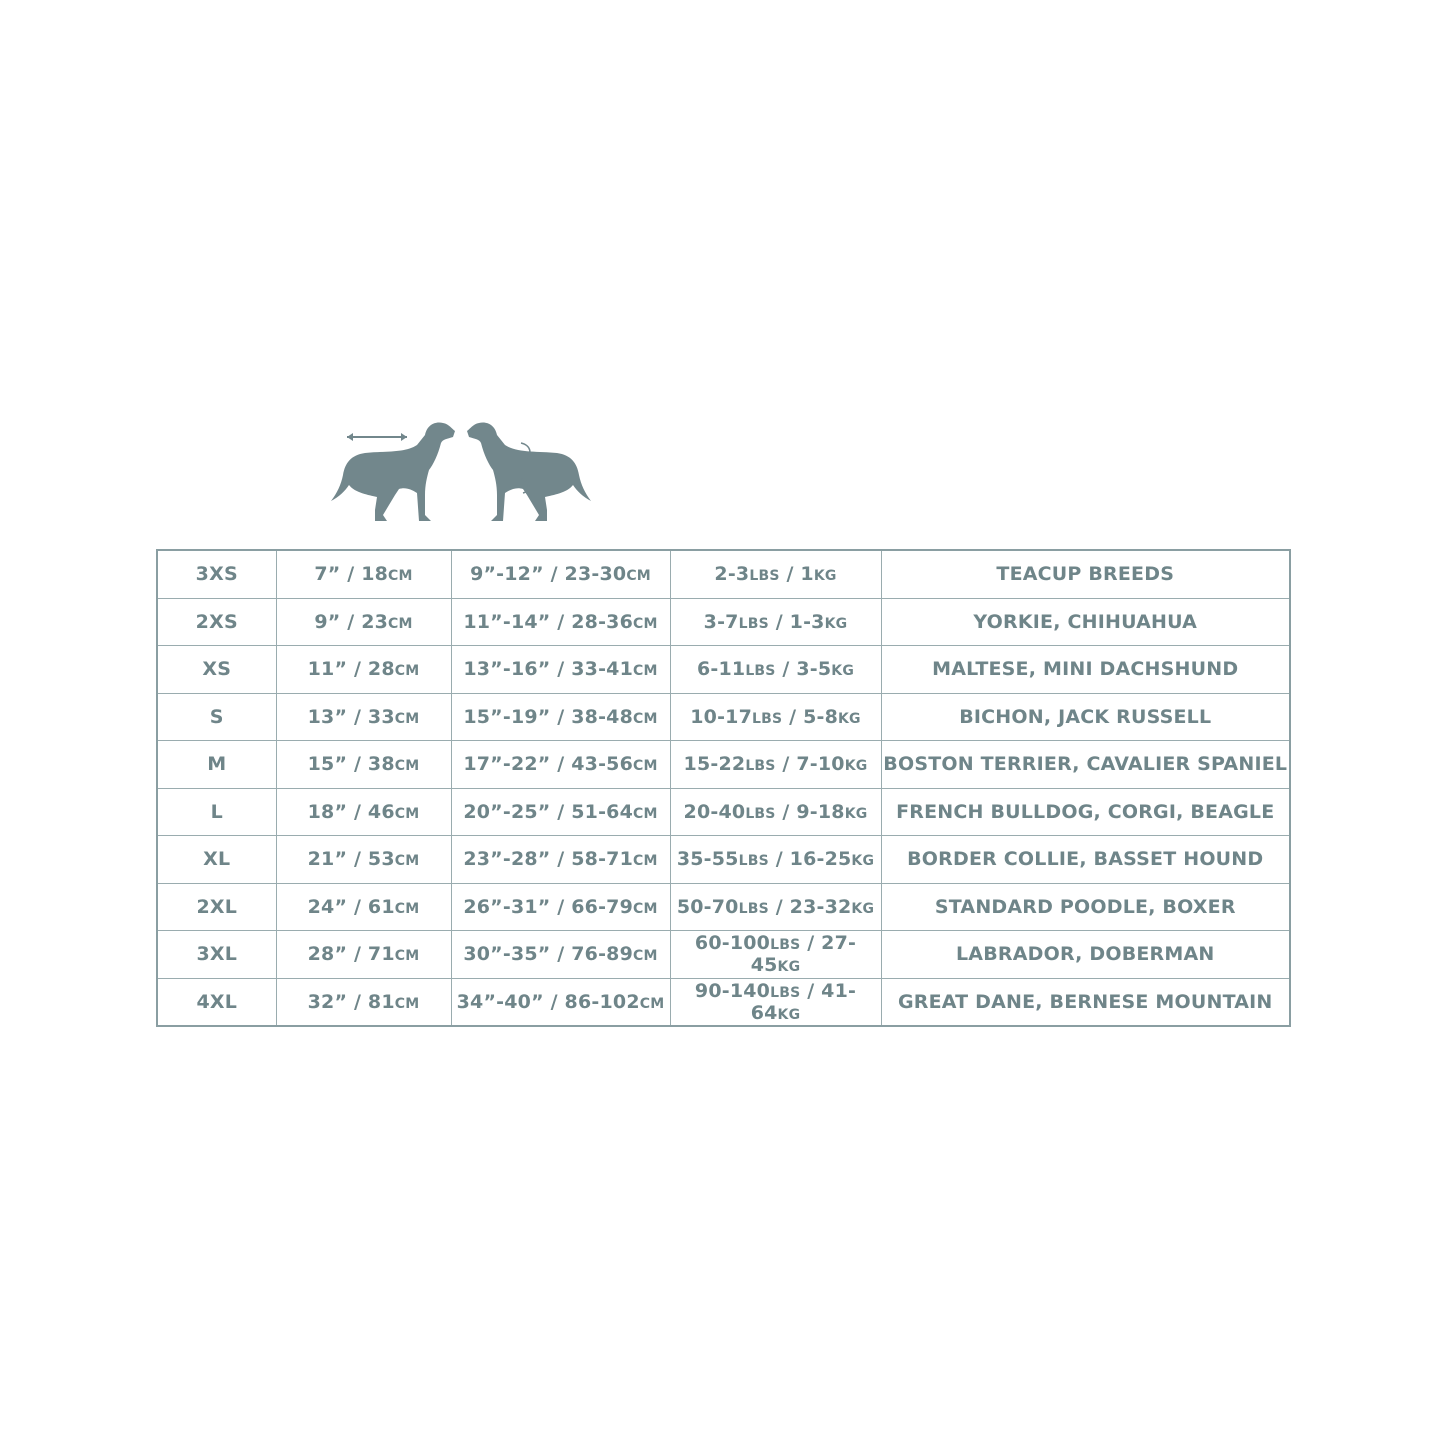 The height and width of the screenshot is (1445, 1445). What do you see at coordinates (351, 764) in the screenshot?
I see `cell-value: 15” / 38` at bounding box center [351, 764].